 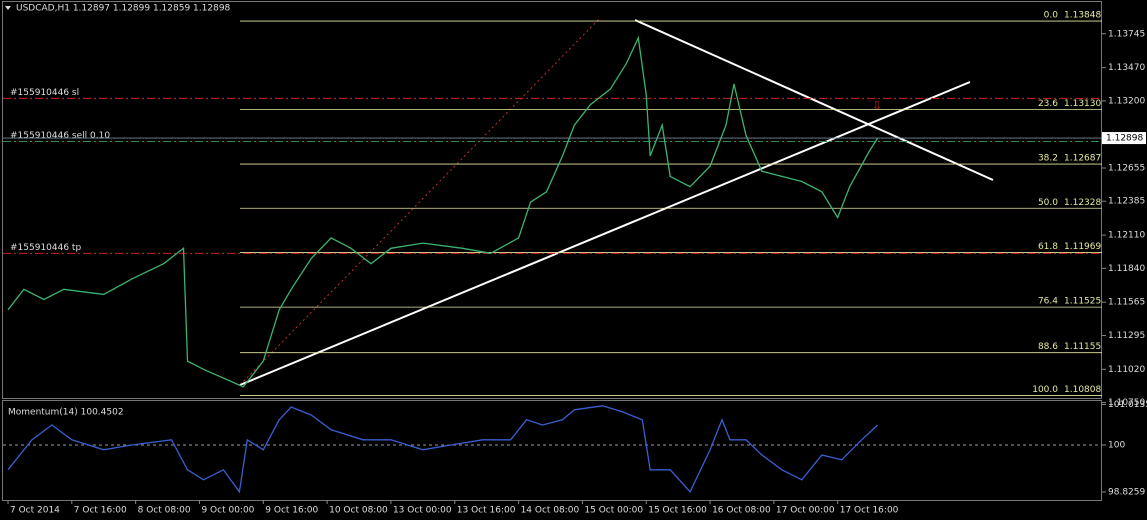 I want to click on price-line, so click(x=443, y=449).